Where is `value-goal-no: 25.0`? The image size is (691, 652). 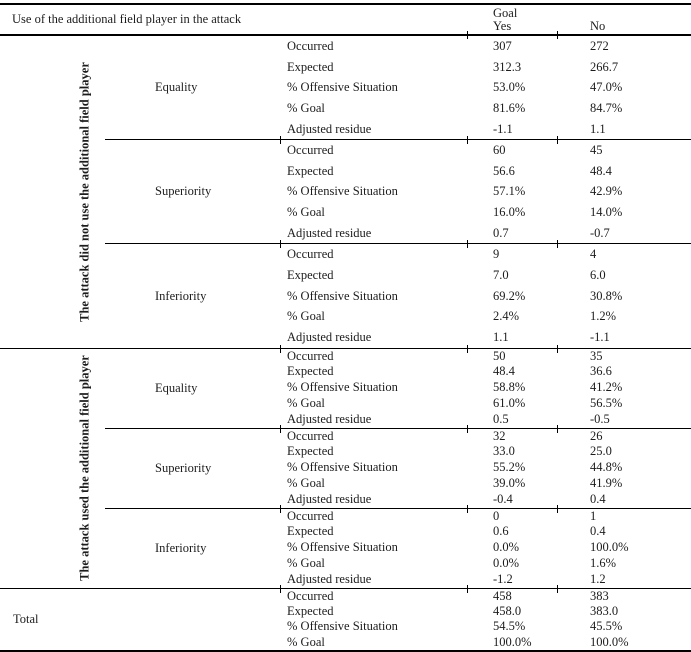 value-goal-no: 25.0 is located at coordinates (601, 451).